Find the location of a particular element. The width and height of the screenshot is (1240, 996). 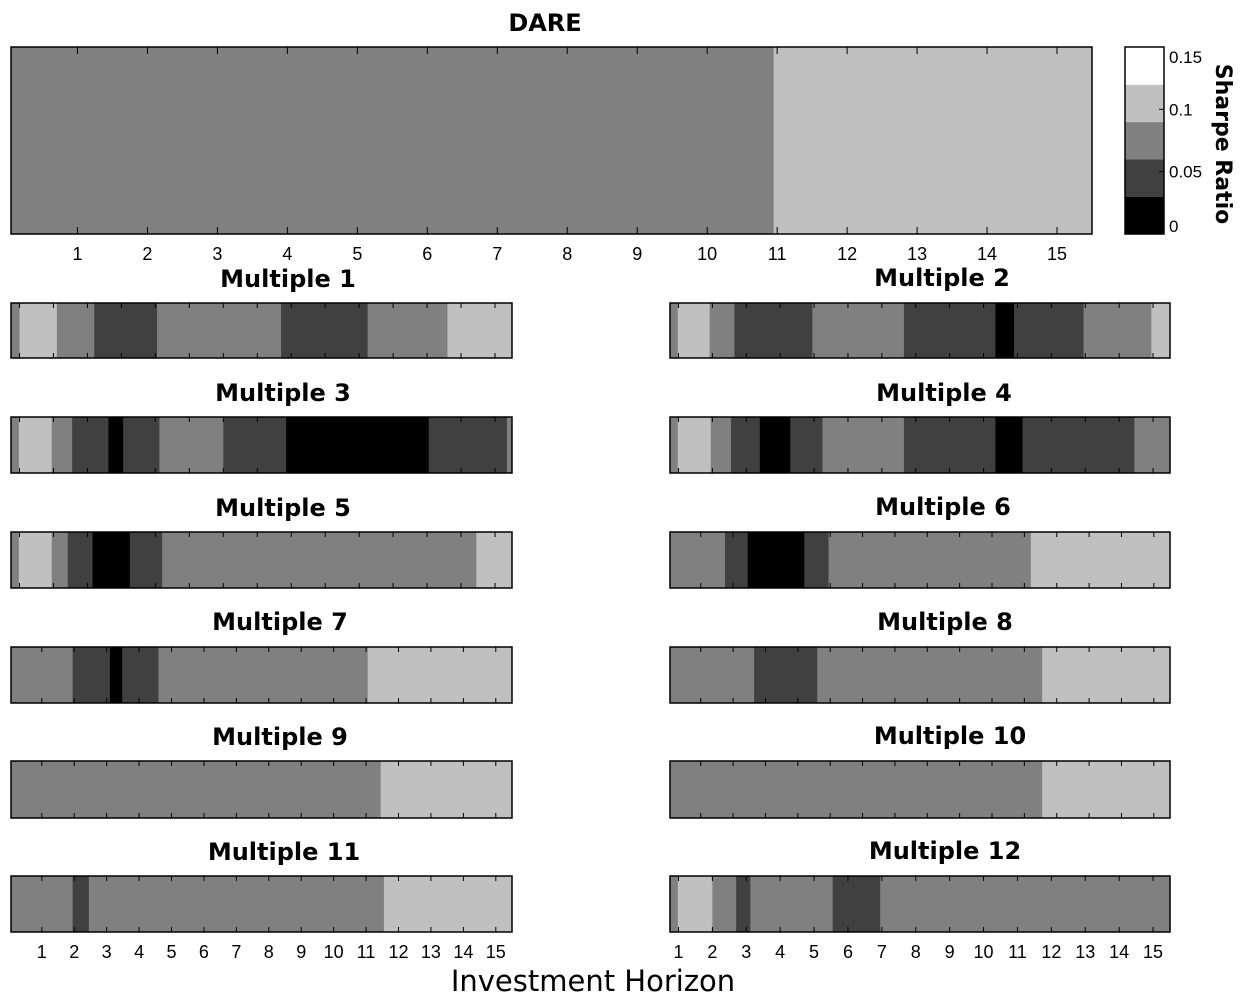

panel-title: Multiple 12 is located at coordinates (945, 851).